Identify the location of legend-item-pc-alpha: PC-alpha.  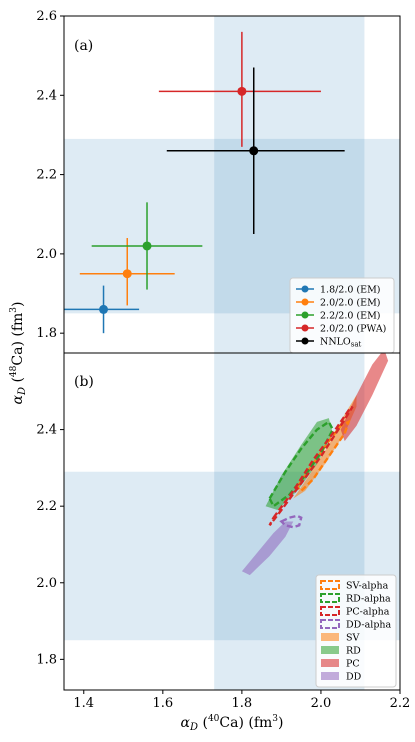
(355, 612).